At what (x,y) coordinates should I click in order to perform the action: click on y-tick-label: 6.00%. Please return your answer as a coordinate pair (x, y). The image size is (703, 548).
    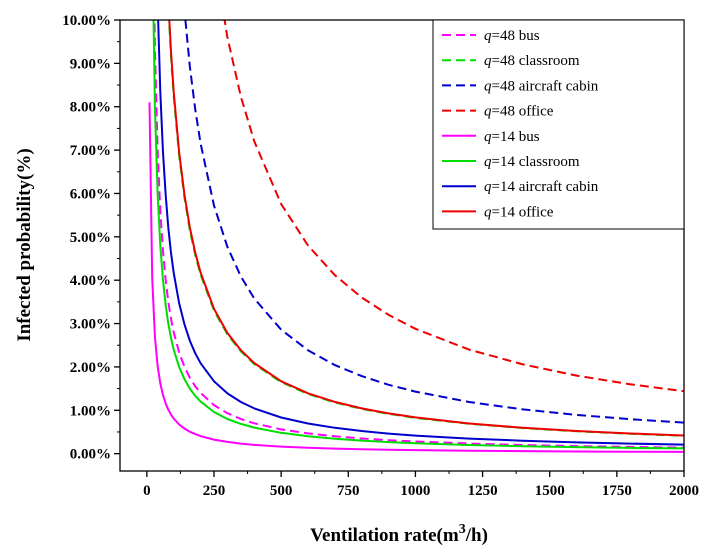
    Looking at the image, I should click on (90, 194).